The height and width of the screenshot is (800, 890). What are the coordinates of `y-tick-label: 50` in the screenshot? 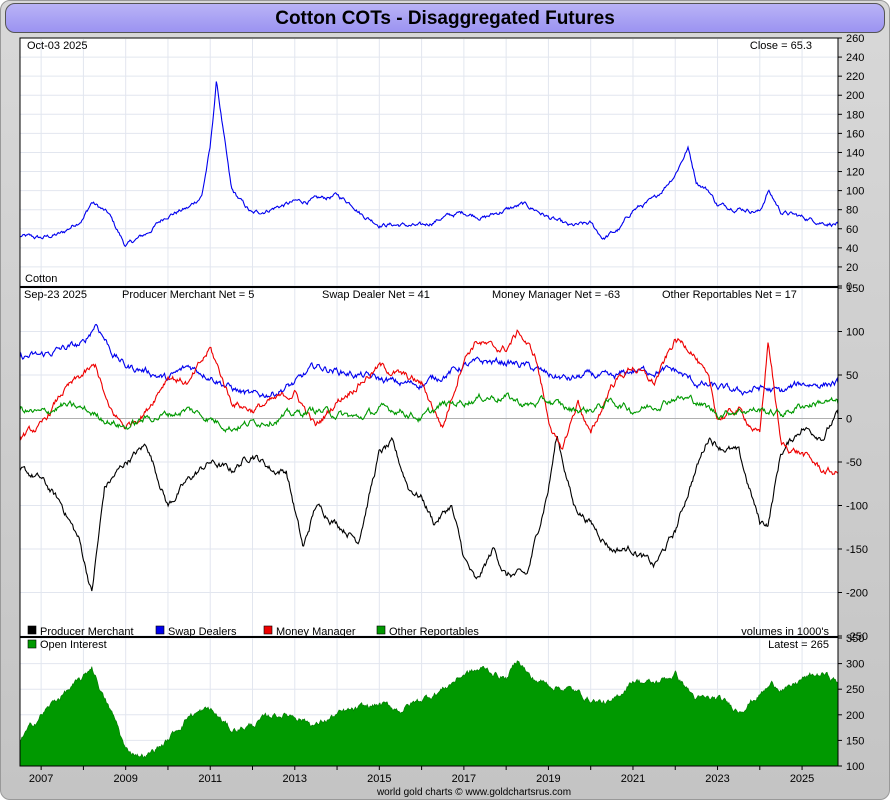 It's located at (852, 376).